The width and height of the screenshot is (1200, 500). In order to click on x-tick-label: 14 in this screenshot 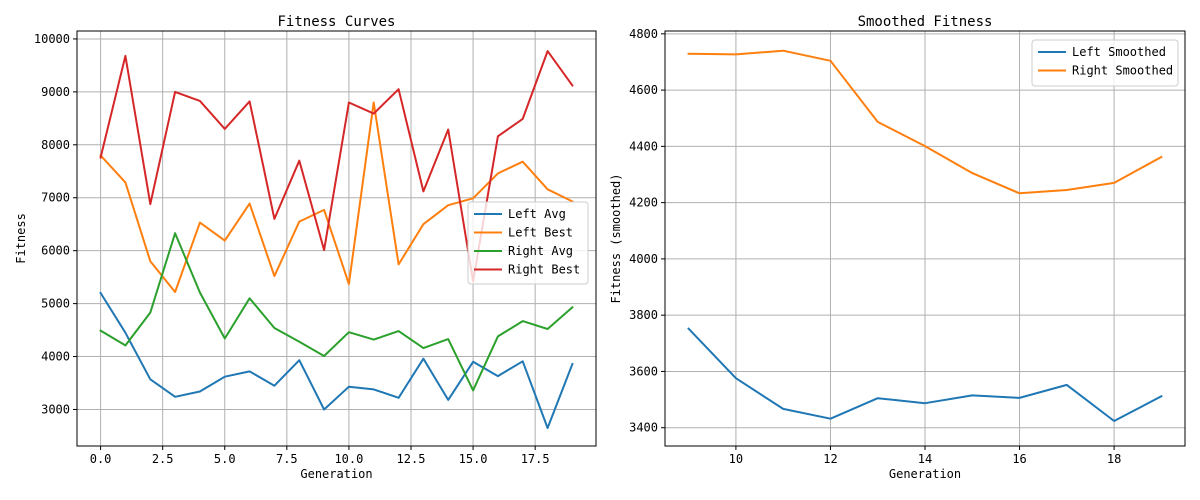, I will do `click(925, 459)`.